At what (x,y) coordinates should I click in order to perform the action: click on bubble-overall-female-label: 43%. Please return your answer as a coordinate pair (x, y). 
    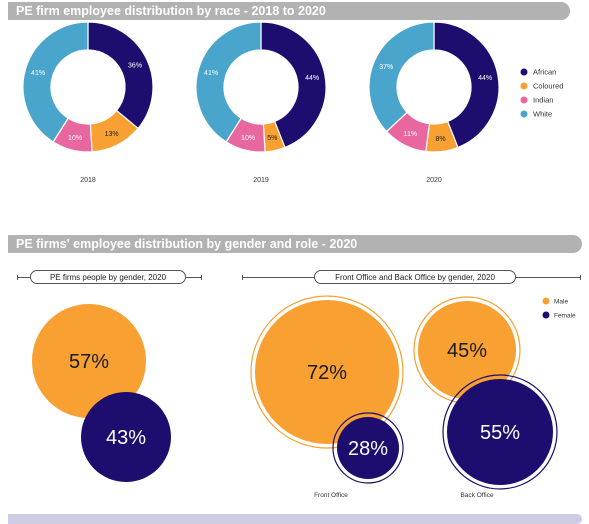
    Looking at the image, I should click on (126, 438).